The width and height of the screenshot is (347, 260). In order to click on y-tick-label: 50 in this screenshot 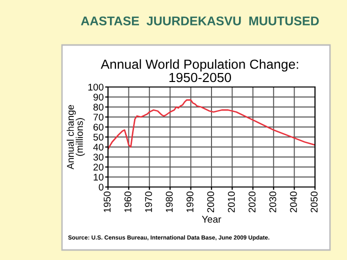, I will do `click(98, 137)`.